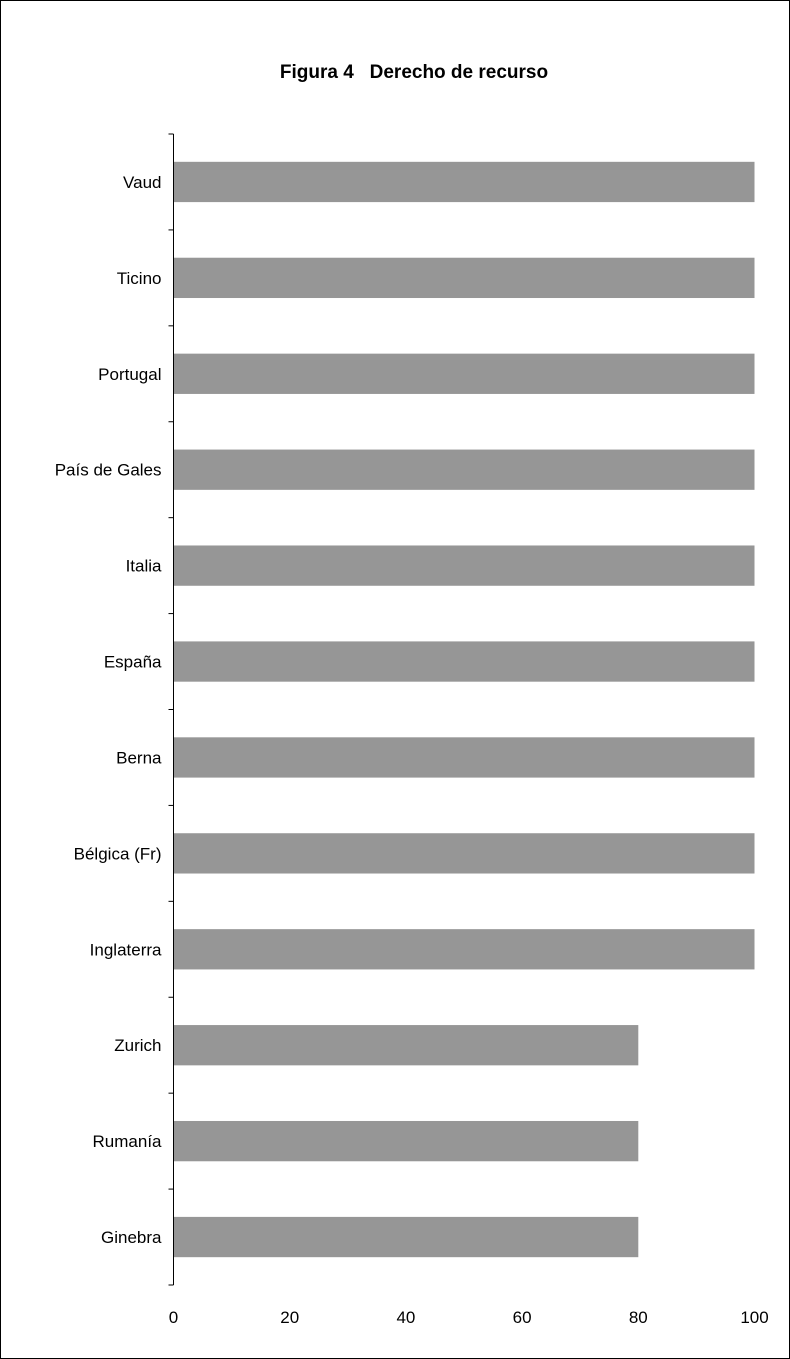  What do you see at coordinates (126, 949) in the screenshot?
I see `category-label: Inglaterra` at bounding box center [126, 949].